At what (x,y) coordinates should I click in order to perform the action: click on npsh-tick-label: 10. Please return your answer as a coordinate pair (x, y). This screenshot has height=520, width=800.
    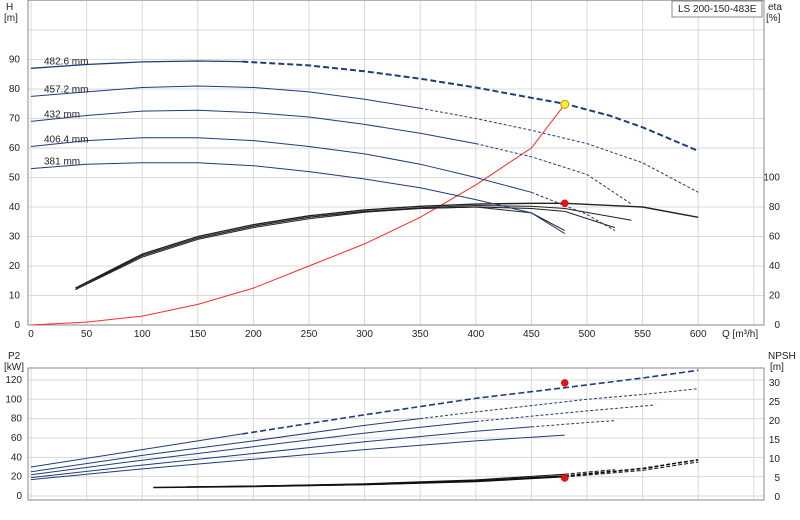
    Looking at the image, I should click on (775, 459).